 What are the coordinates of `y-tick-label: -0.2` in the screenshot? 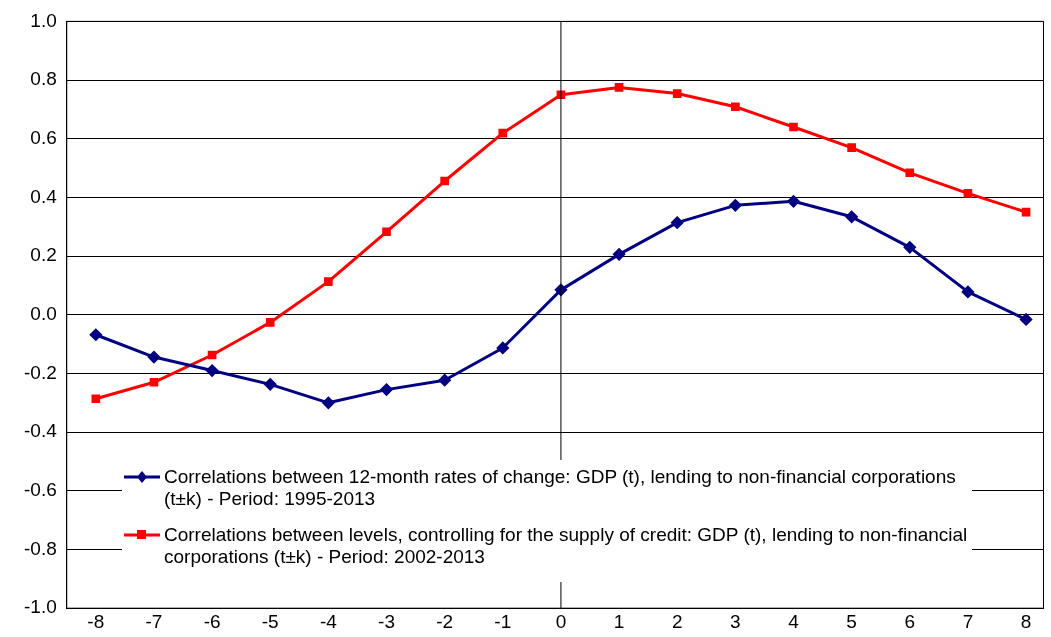 It's located at (40, 372).